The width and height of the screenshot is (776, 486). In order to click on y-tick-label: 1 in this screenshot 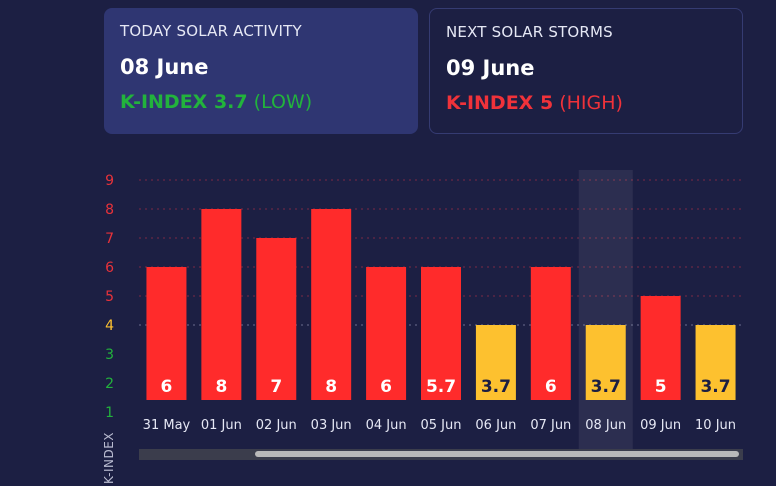, I will do `click(109, 413)`.